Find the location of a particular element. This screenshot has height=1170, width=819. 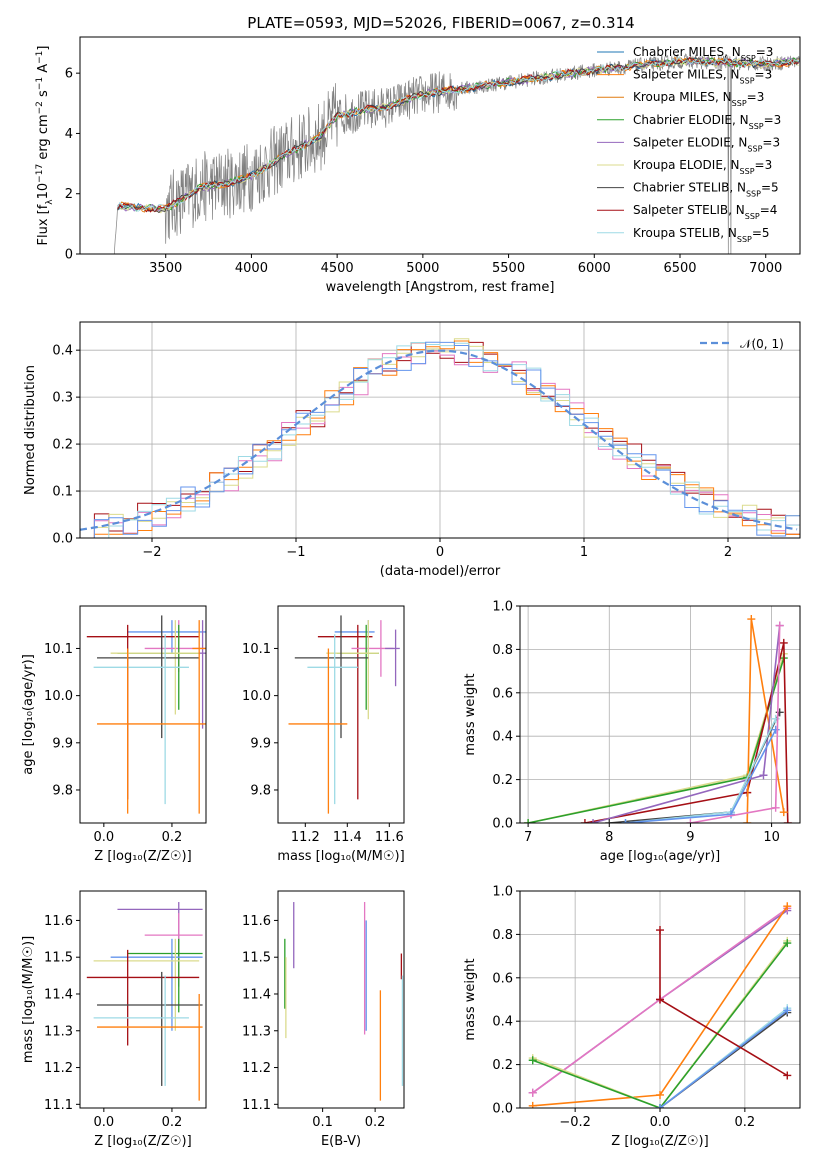

legend-entry: Kroupa STELIB, NSSP=5 is located at coordinates (701, 235).